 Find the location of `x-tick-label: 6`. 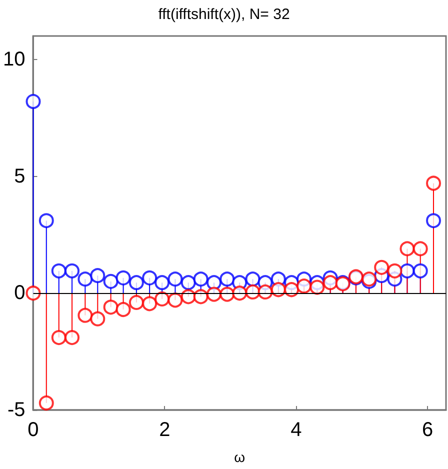

x-tick-label: 6 is located at coordinates (428, 430).